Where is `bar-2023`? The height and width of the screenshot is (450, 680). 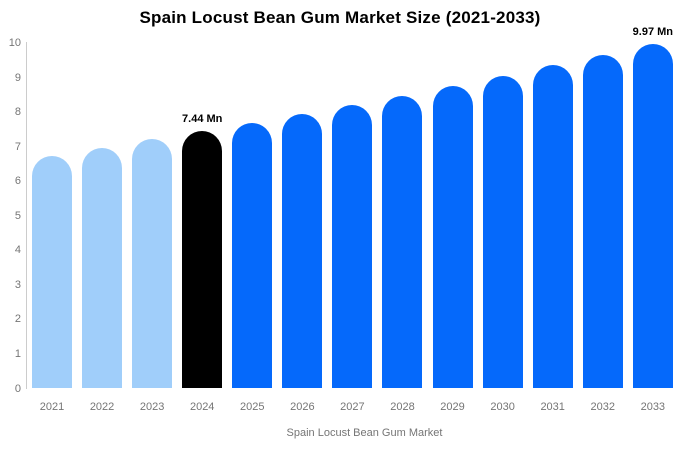 bar-2023 is located at coordinates (152, 264).